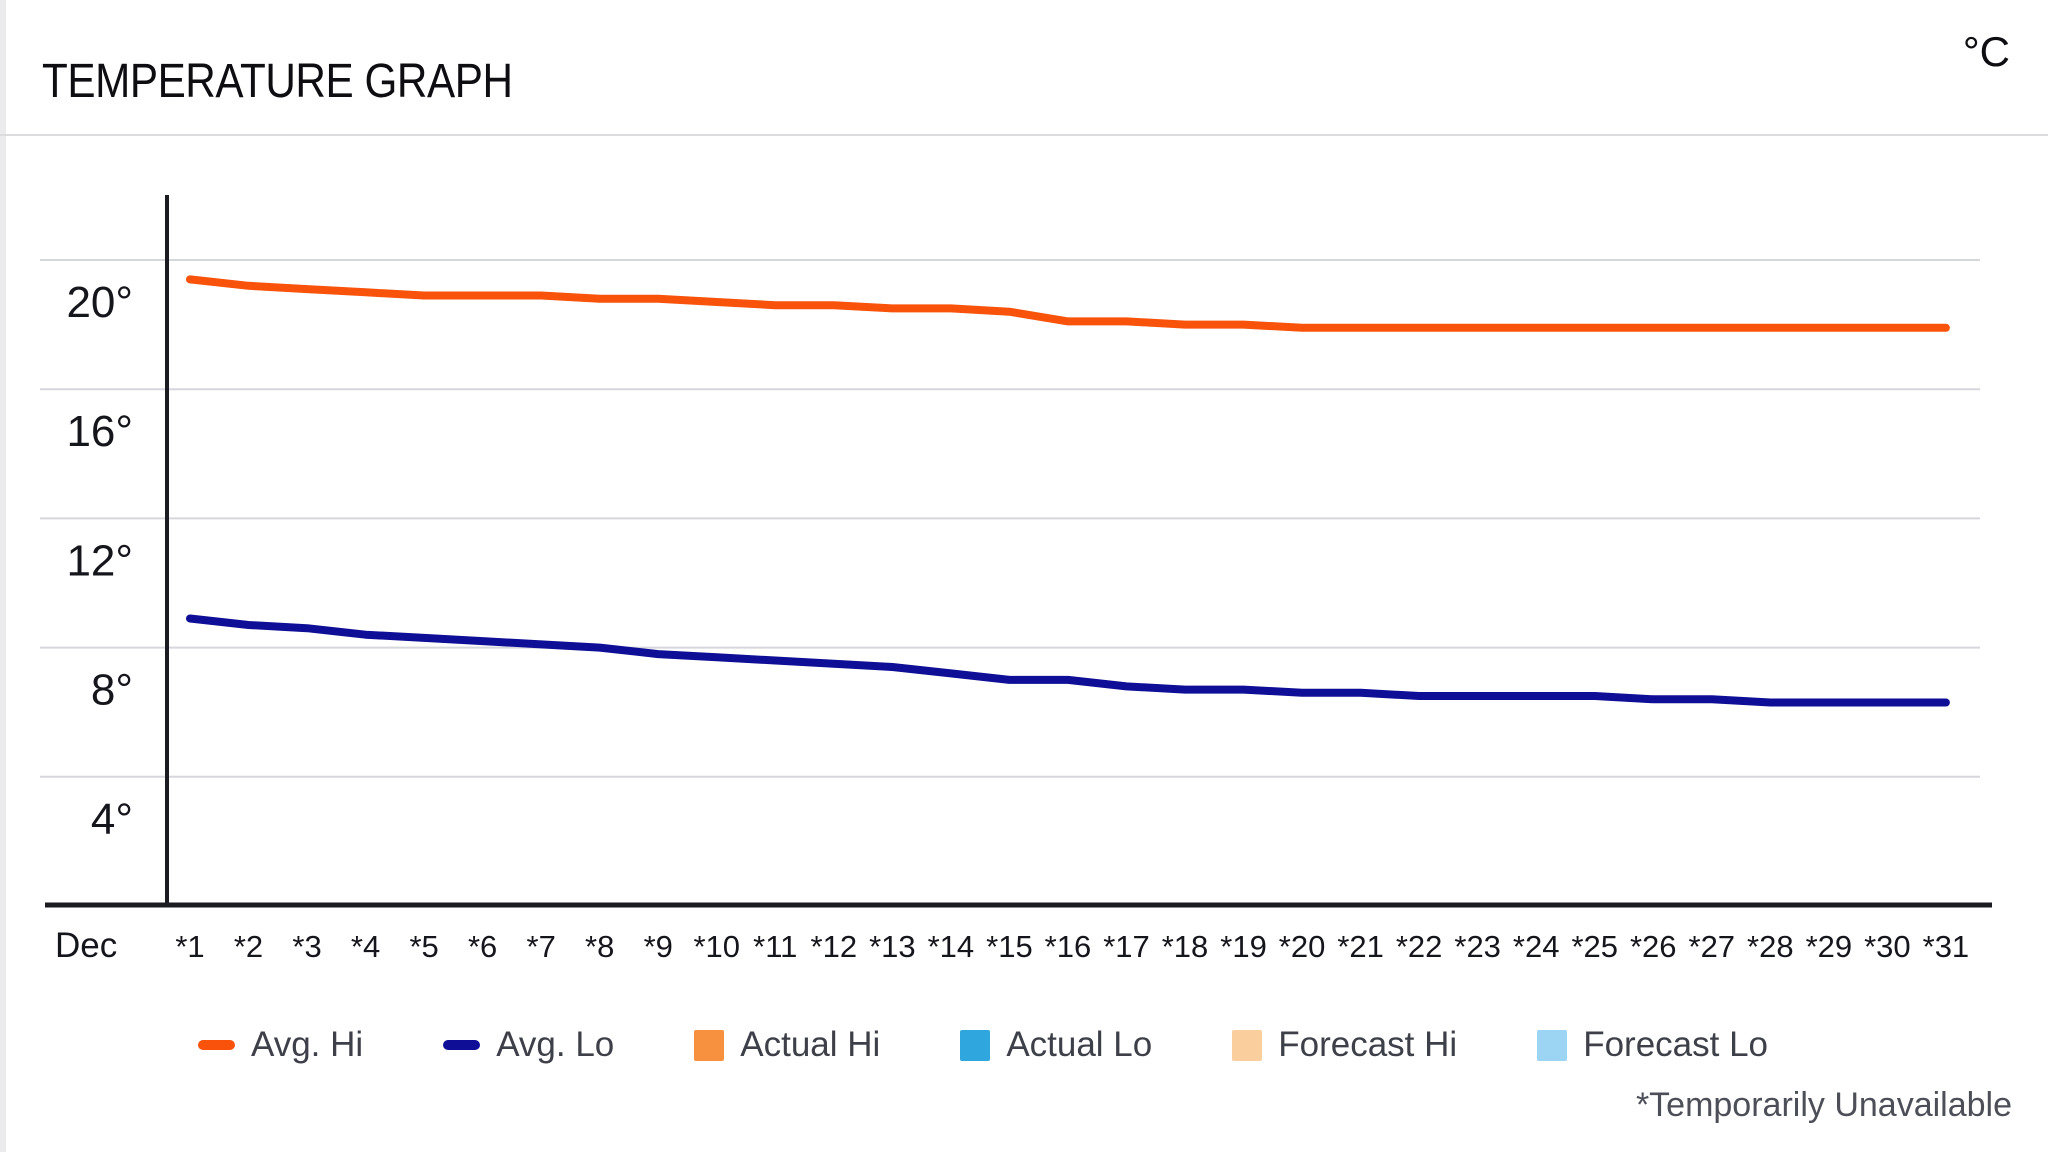 The width and height of the screenshot is (2048, 1152). What do you see at coordinates (1419, 946) in the screenshot?
I see `x-tick-label: *22` at bounding box center [1419, 946].